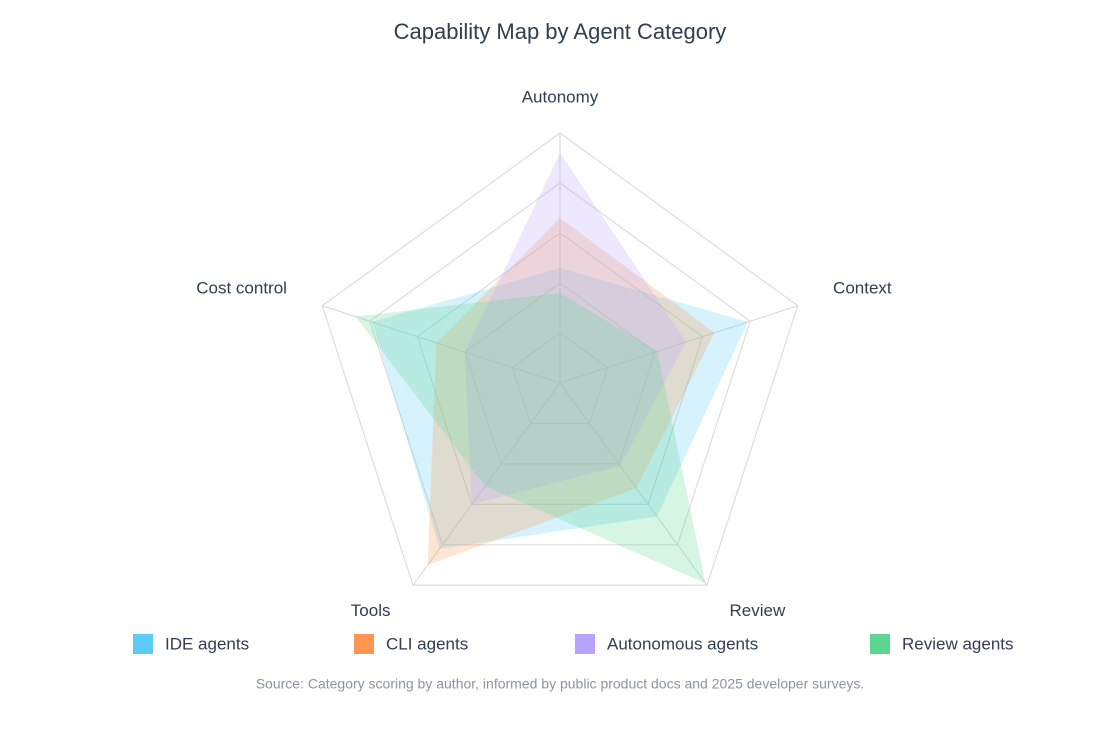 The width and height of the screenshot is (1120, 737). Describe the element at coordinates (958, 643) in the screenshot. I see `legend-label: Review agents` at that location.